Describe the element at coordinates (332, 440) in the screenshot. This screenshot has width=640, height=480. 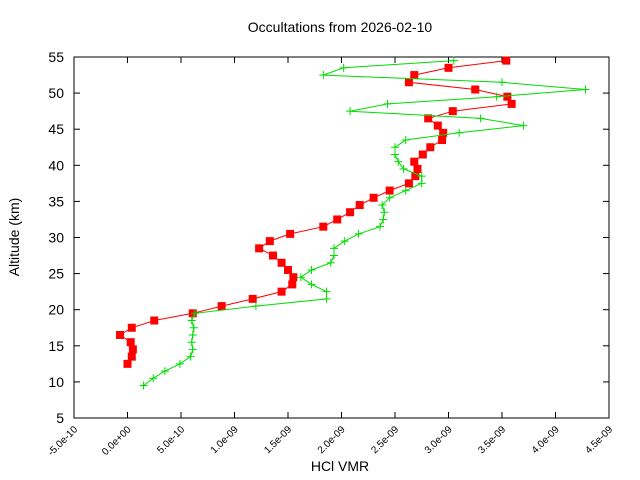
I see `x-tick-label: 2.0e-09` at that location.